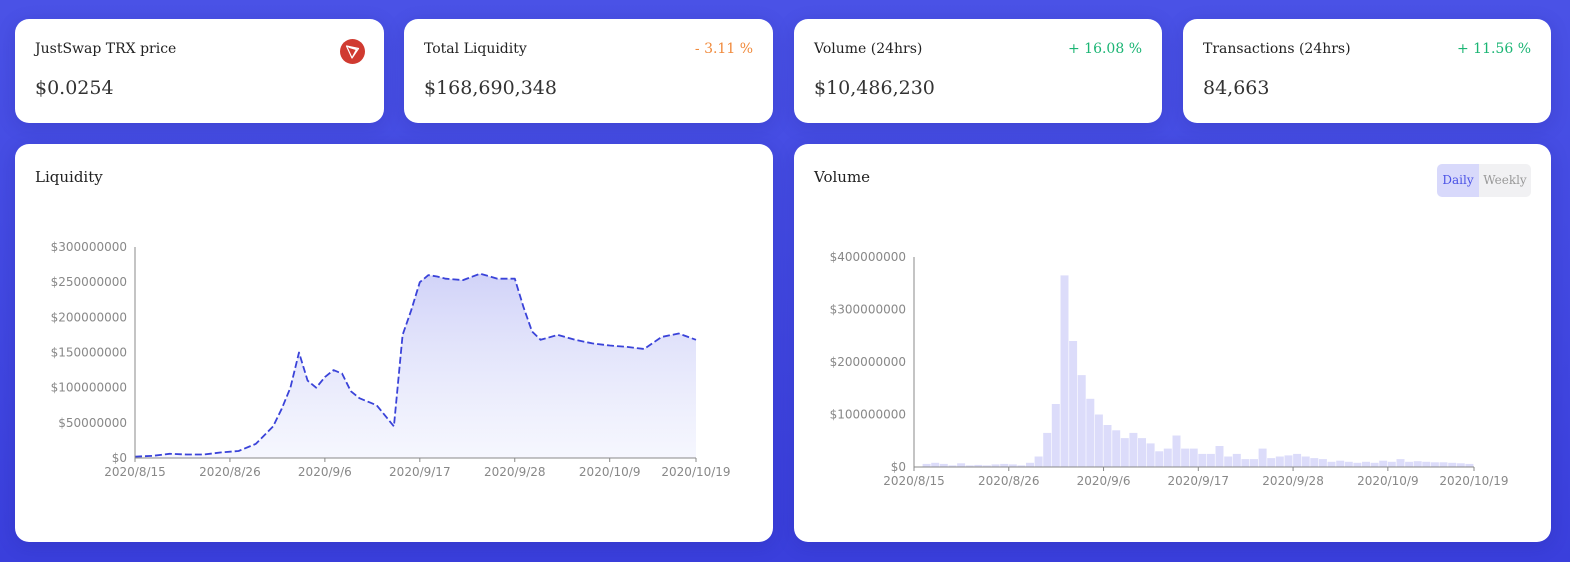  I want to click on stat-value: $10,486,230, so click(874, 88).